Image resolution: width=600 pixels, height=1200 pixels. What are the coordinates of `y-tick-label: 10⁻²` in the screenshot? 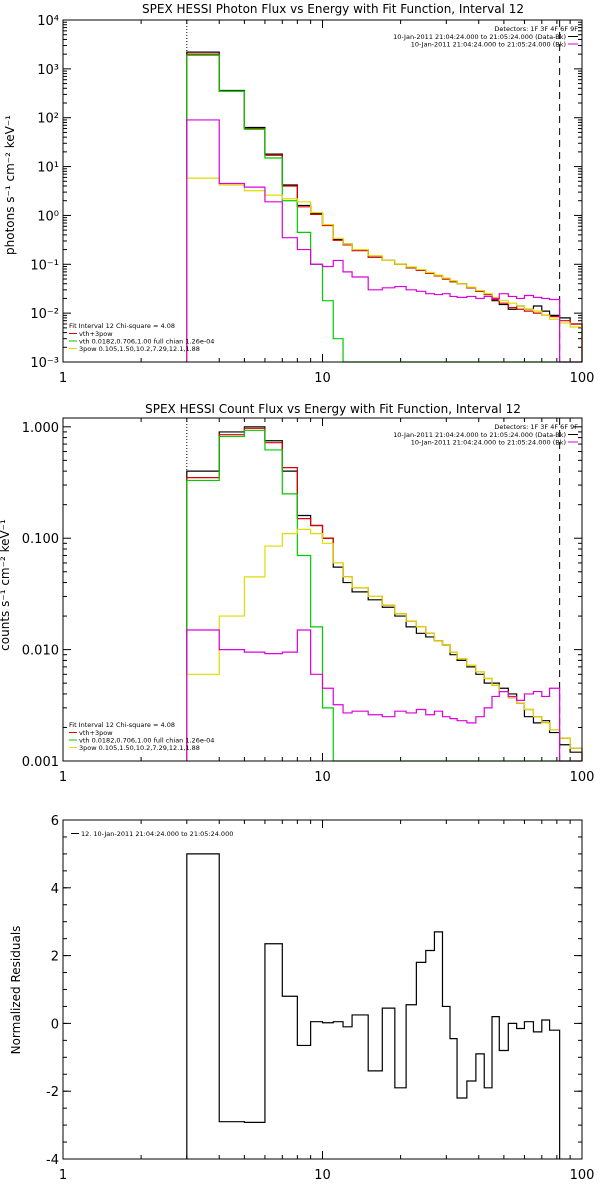 It's located at (44, 314).